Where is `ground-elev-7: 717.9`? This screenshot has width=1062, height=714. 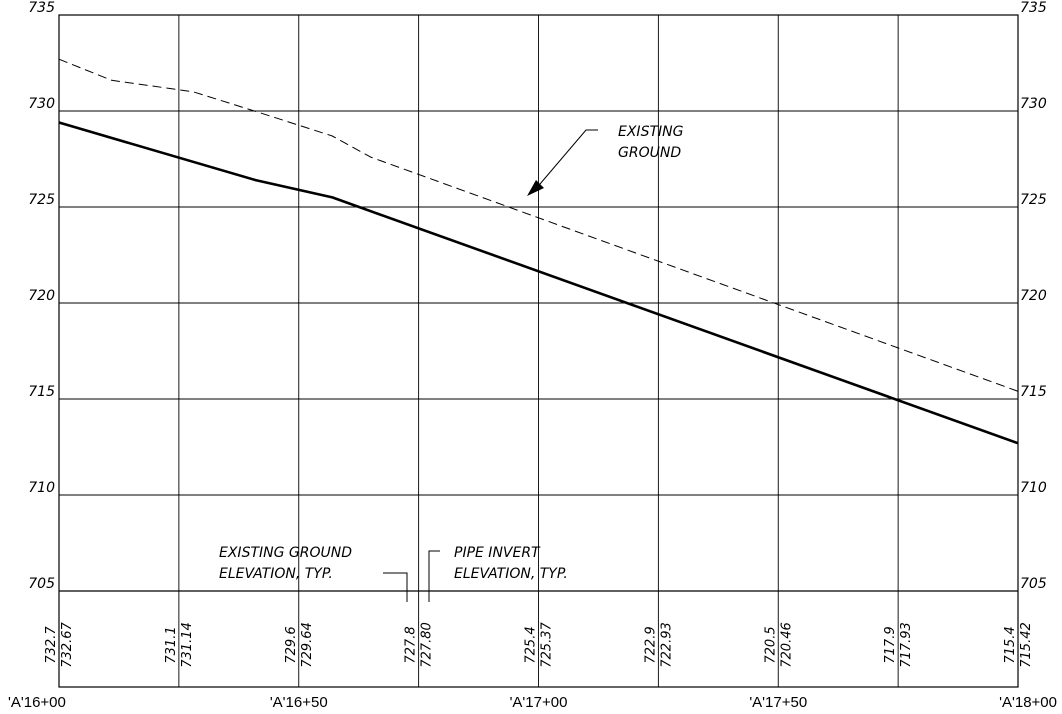 ground-elev-7: 717.9 is located at coordinates (890, 644).